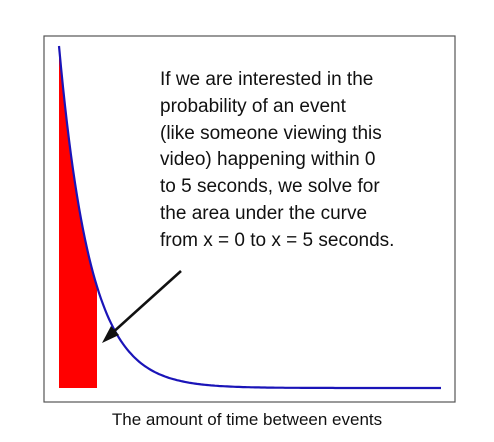 The width and height of the screenshot is (494, 442). Describe the element at coordinates (253, 106) in the screenshot. I see `annotation-line-2: probability of an event` at that location.